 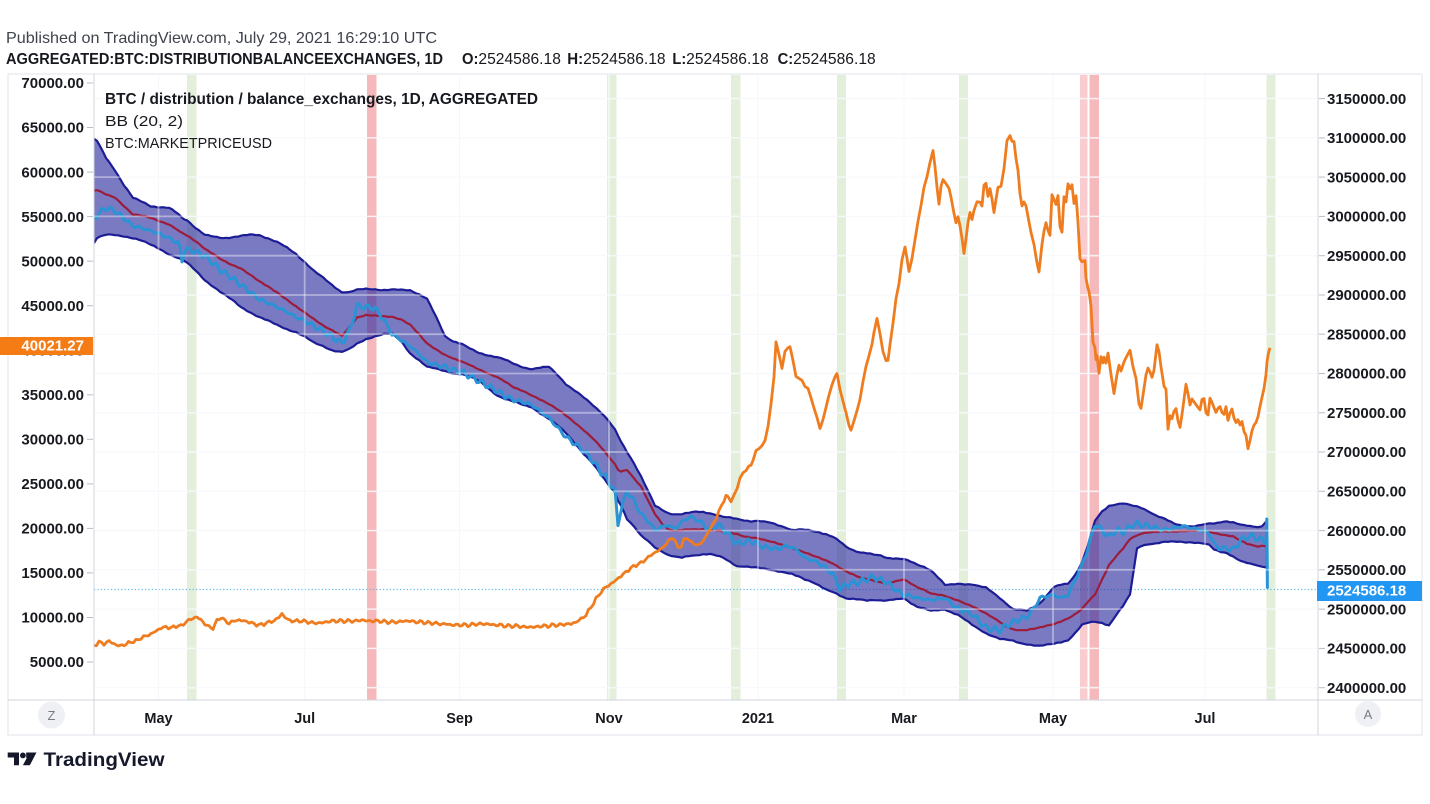 I want to click on svg-text: 30000.00, so click(x=52, y=440).